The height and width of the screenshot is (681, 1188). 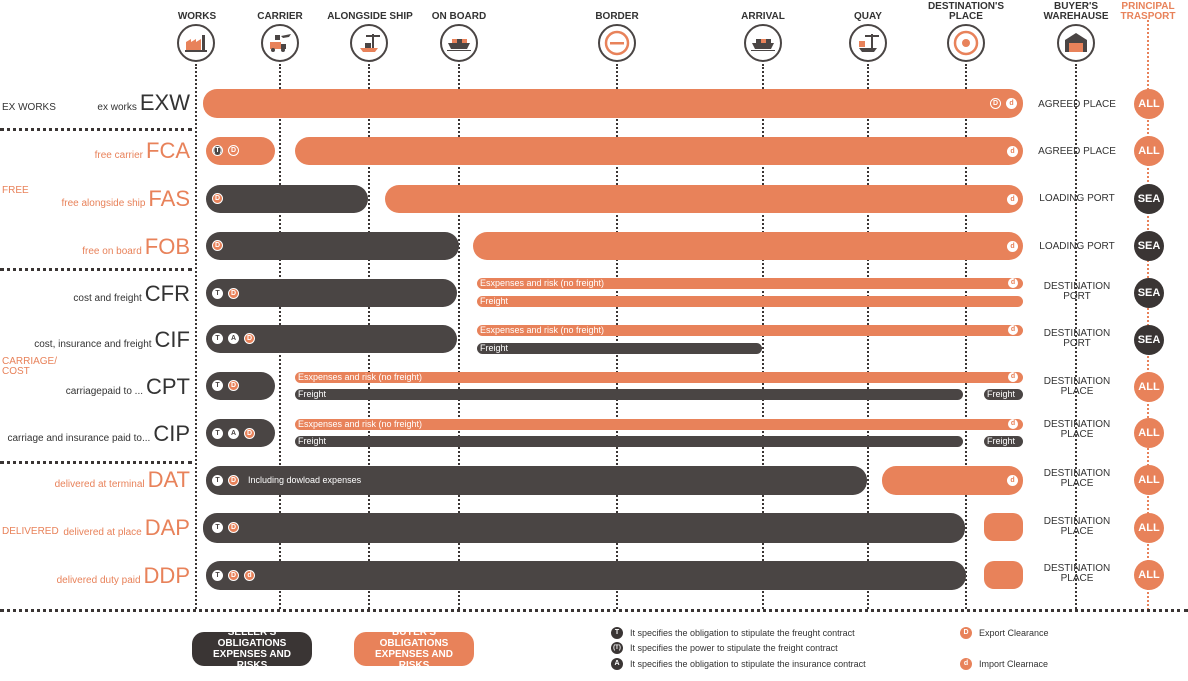 What do you see at coordinates (1077, 198) in the screenshot?
I see `place-fas: LOADING PORT` at bounding box center [1077, 198].